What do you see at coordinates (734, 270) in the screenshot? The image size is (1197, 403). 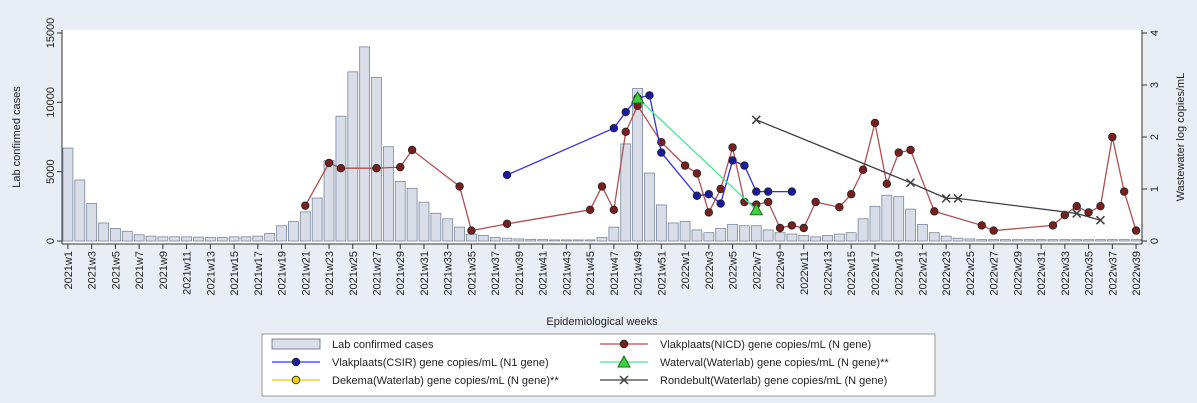 I see `x-tick-label: 2022w5` at bounding box center [734, 270].